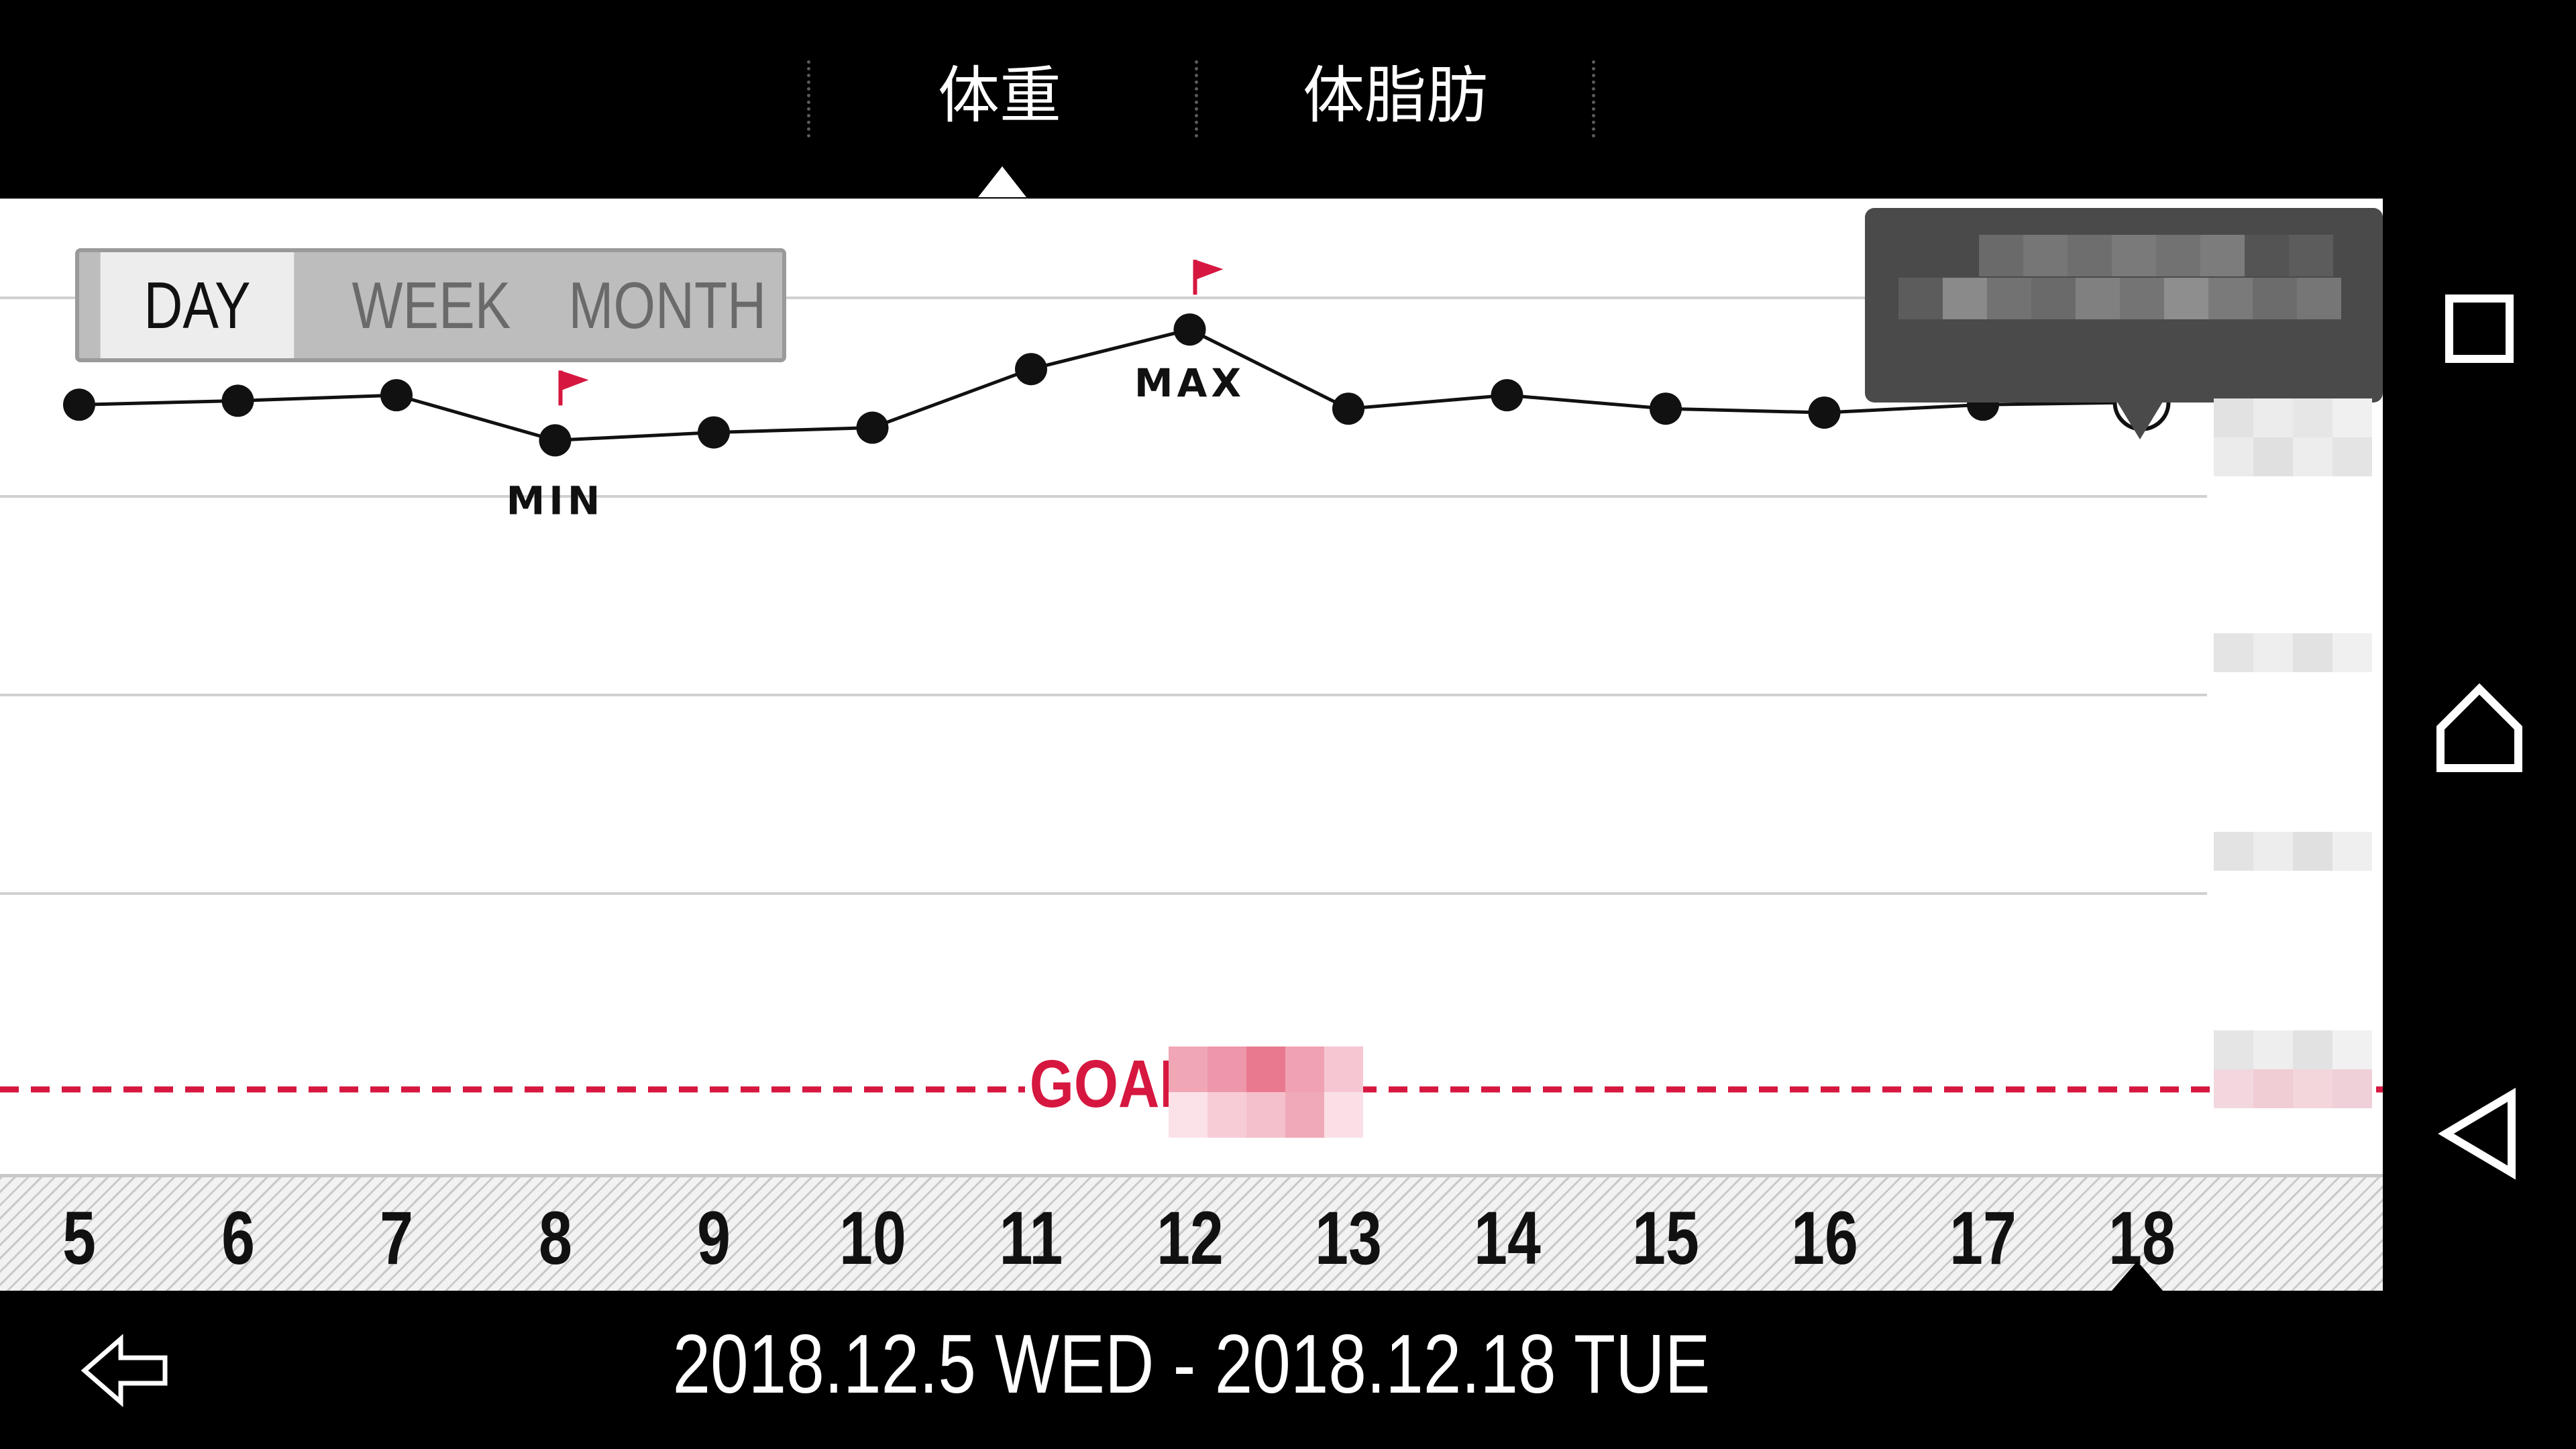 This screenshot has height=1449, width=2576. I want to click on bottom-bar: 2018.12.5 WED - 2018.12.18 TUE, so click(1191, 1370).